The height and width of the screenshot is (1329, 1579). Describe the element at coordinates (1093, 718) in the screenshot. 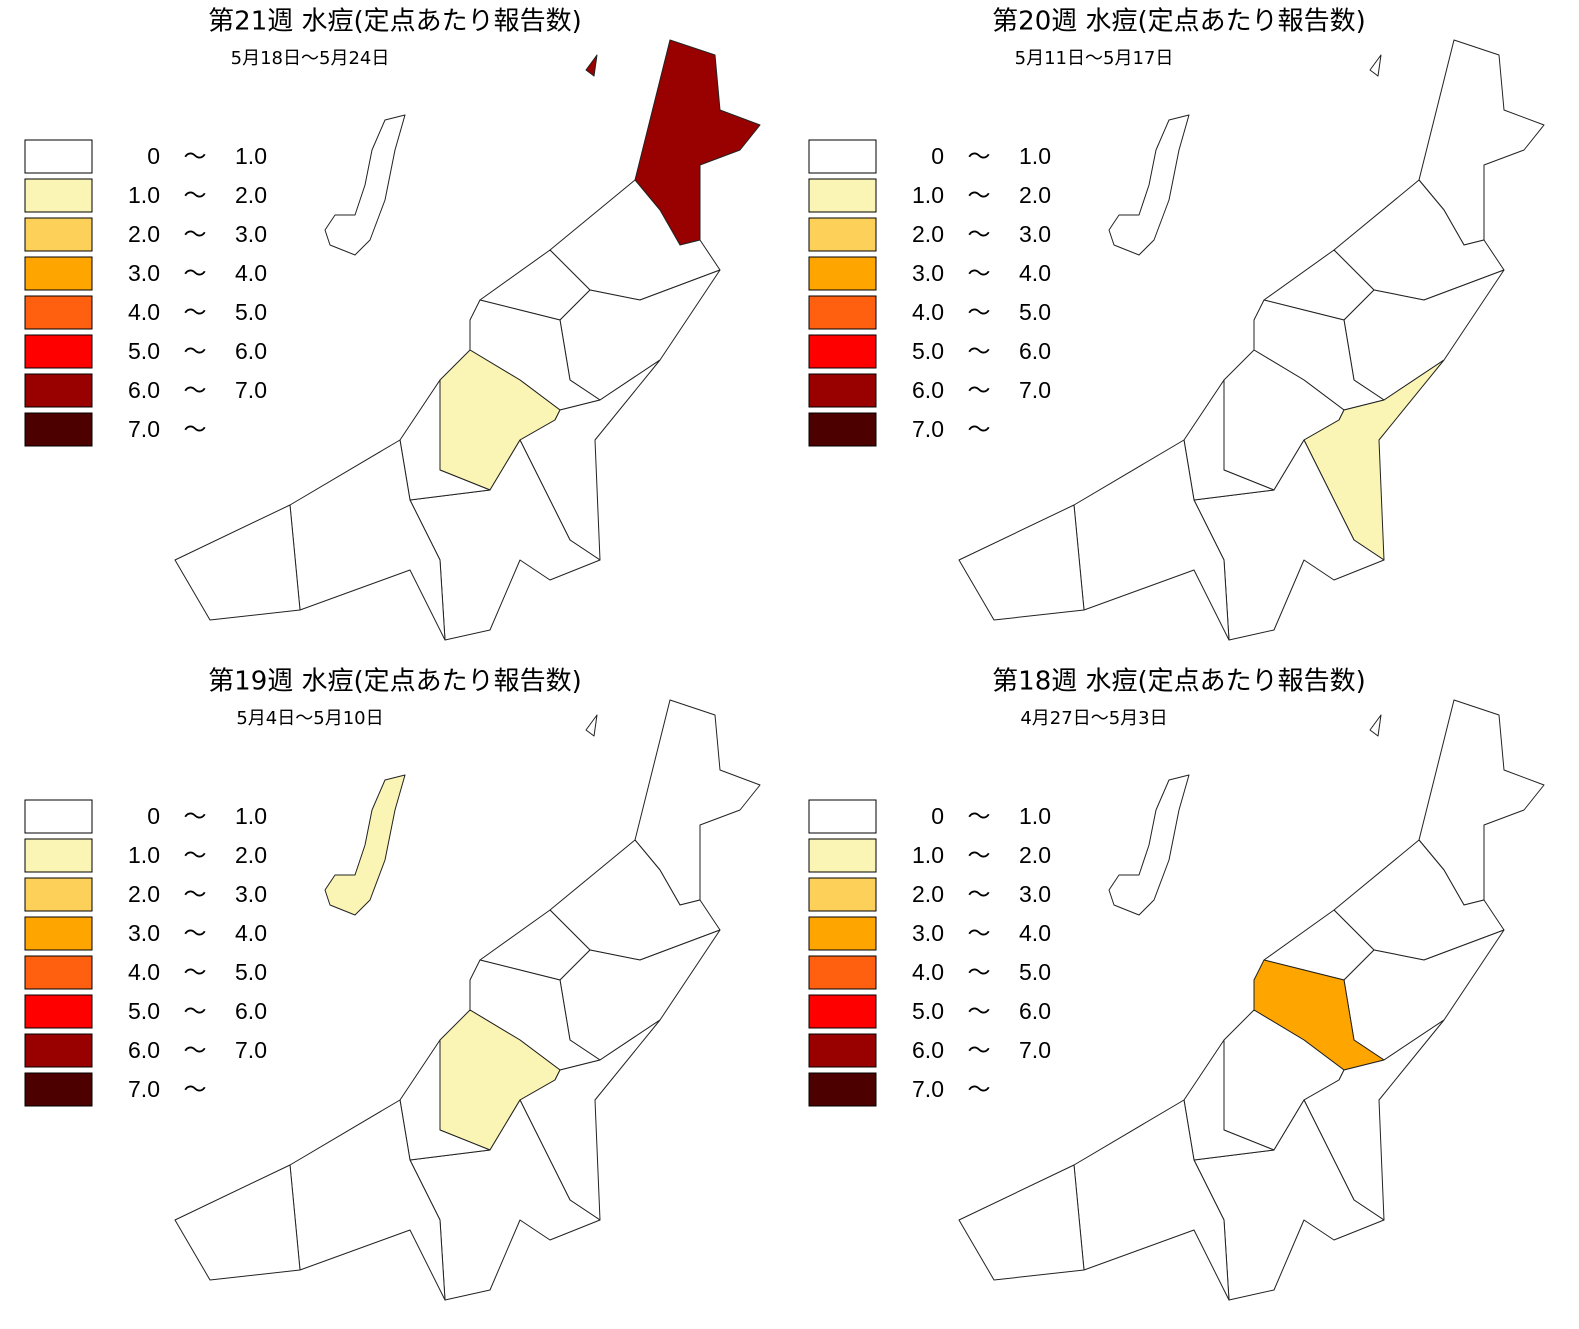

I see `panel-subtitle: 4月27日～5月3日` at that location.